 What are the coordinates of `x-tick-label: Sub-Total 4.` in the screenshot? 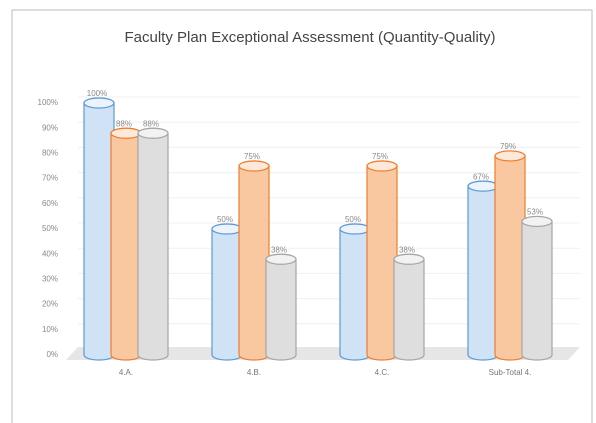 It's located at (510, 372).